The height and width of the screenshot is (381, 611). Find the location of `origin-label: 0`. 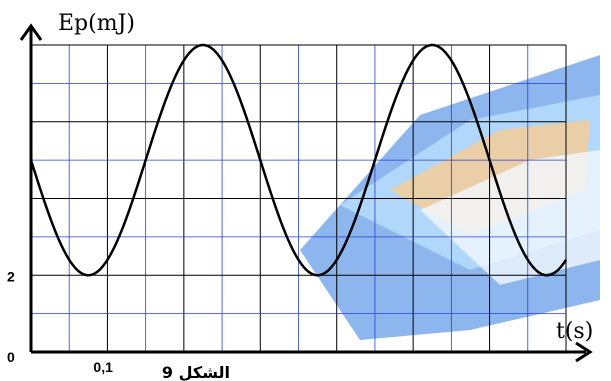

origin-label: 0 is located at coordinates (11, 357).